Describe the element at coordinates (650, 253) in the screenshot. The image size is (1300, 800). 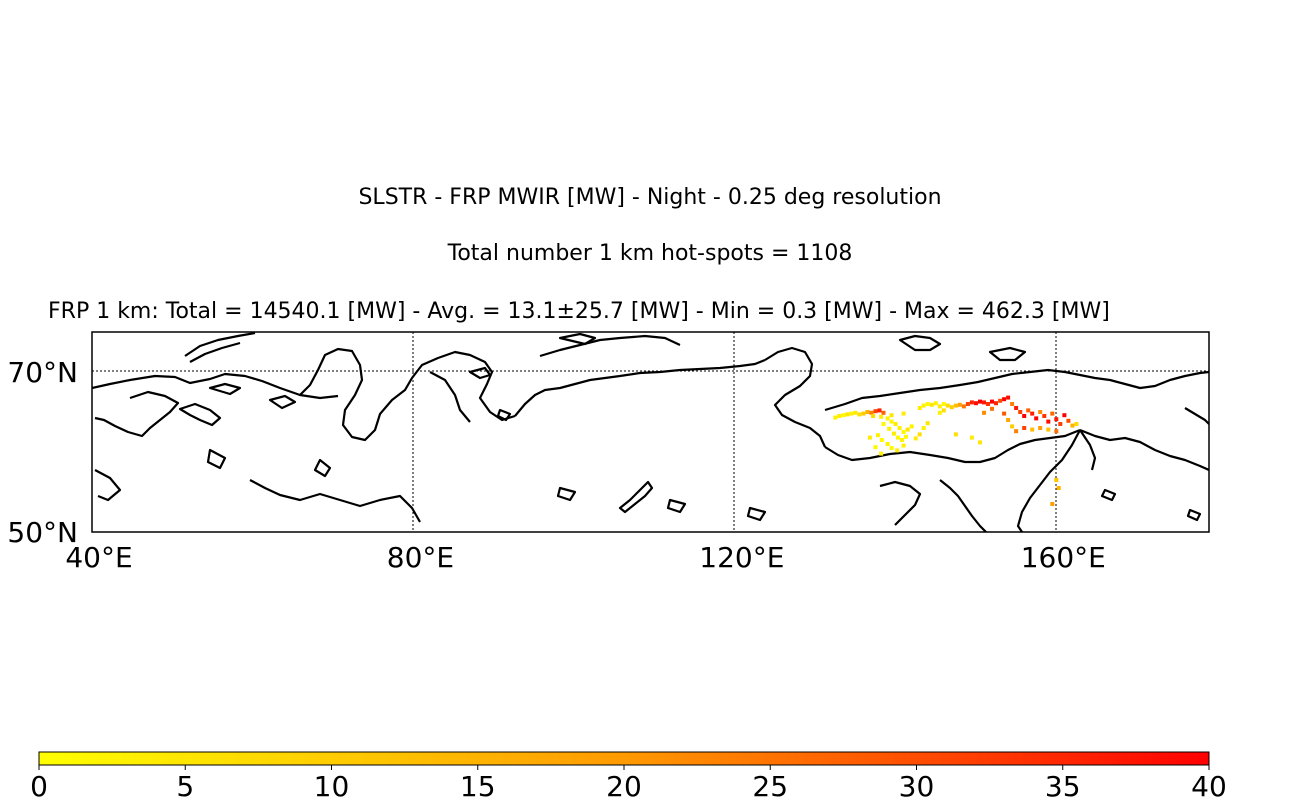
I see `map-title-line-2: Total number 1 km hot-spots = 1108` at that location.